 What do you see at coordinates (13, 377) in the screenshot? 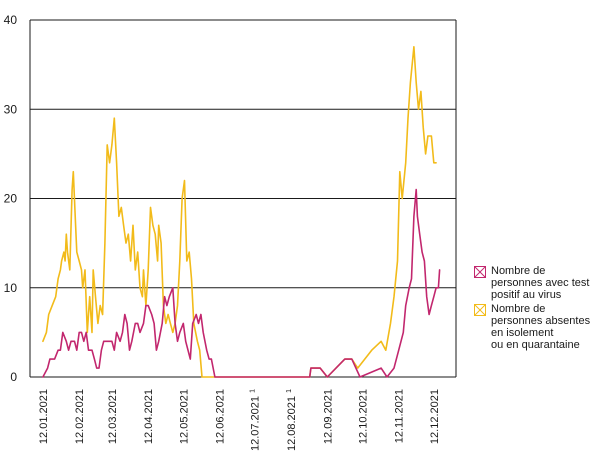
I see `y-tick-label-0: 0` at bounding box center [13, 377].